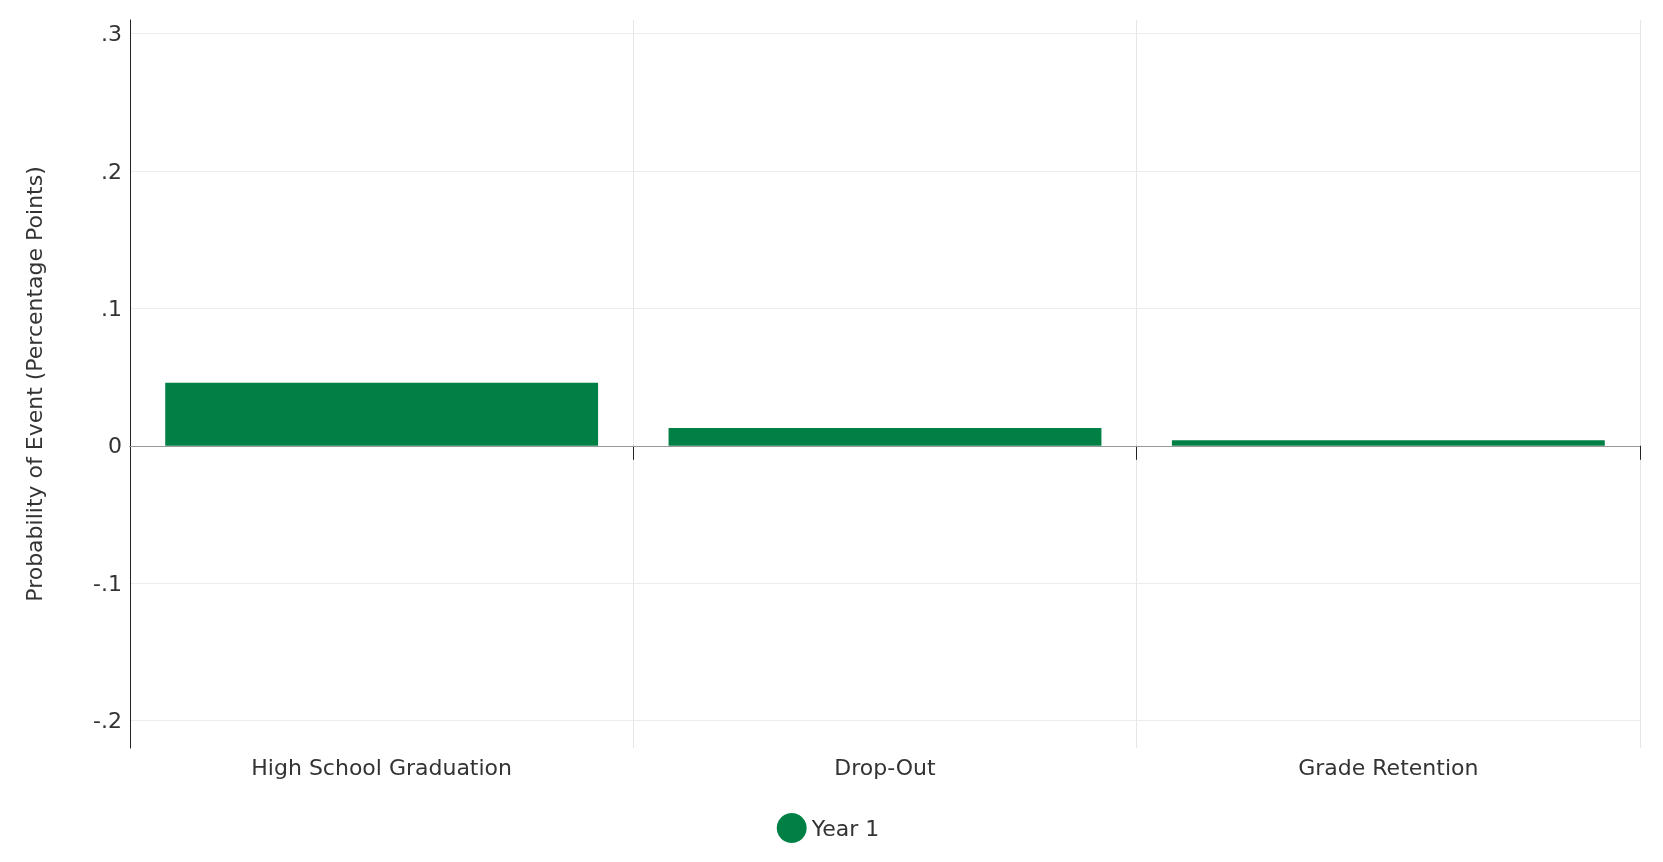 This screenshot has height=862, width=1663. I want to click on y-tick-label: -.2, so click(107, 721).